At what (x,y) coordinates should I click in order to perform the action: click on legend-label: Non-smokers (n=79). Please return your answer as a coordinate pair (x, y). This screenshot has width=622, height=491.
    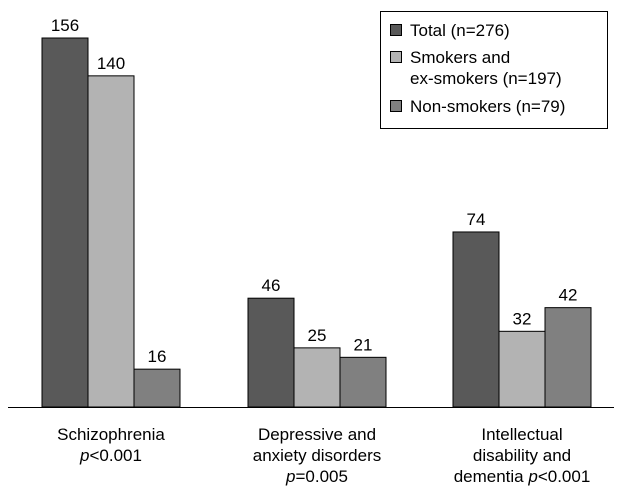
    Looking at the image, I should click on (487, 106).